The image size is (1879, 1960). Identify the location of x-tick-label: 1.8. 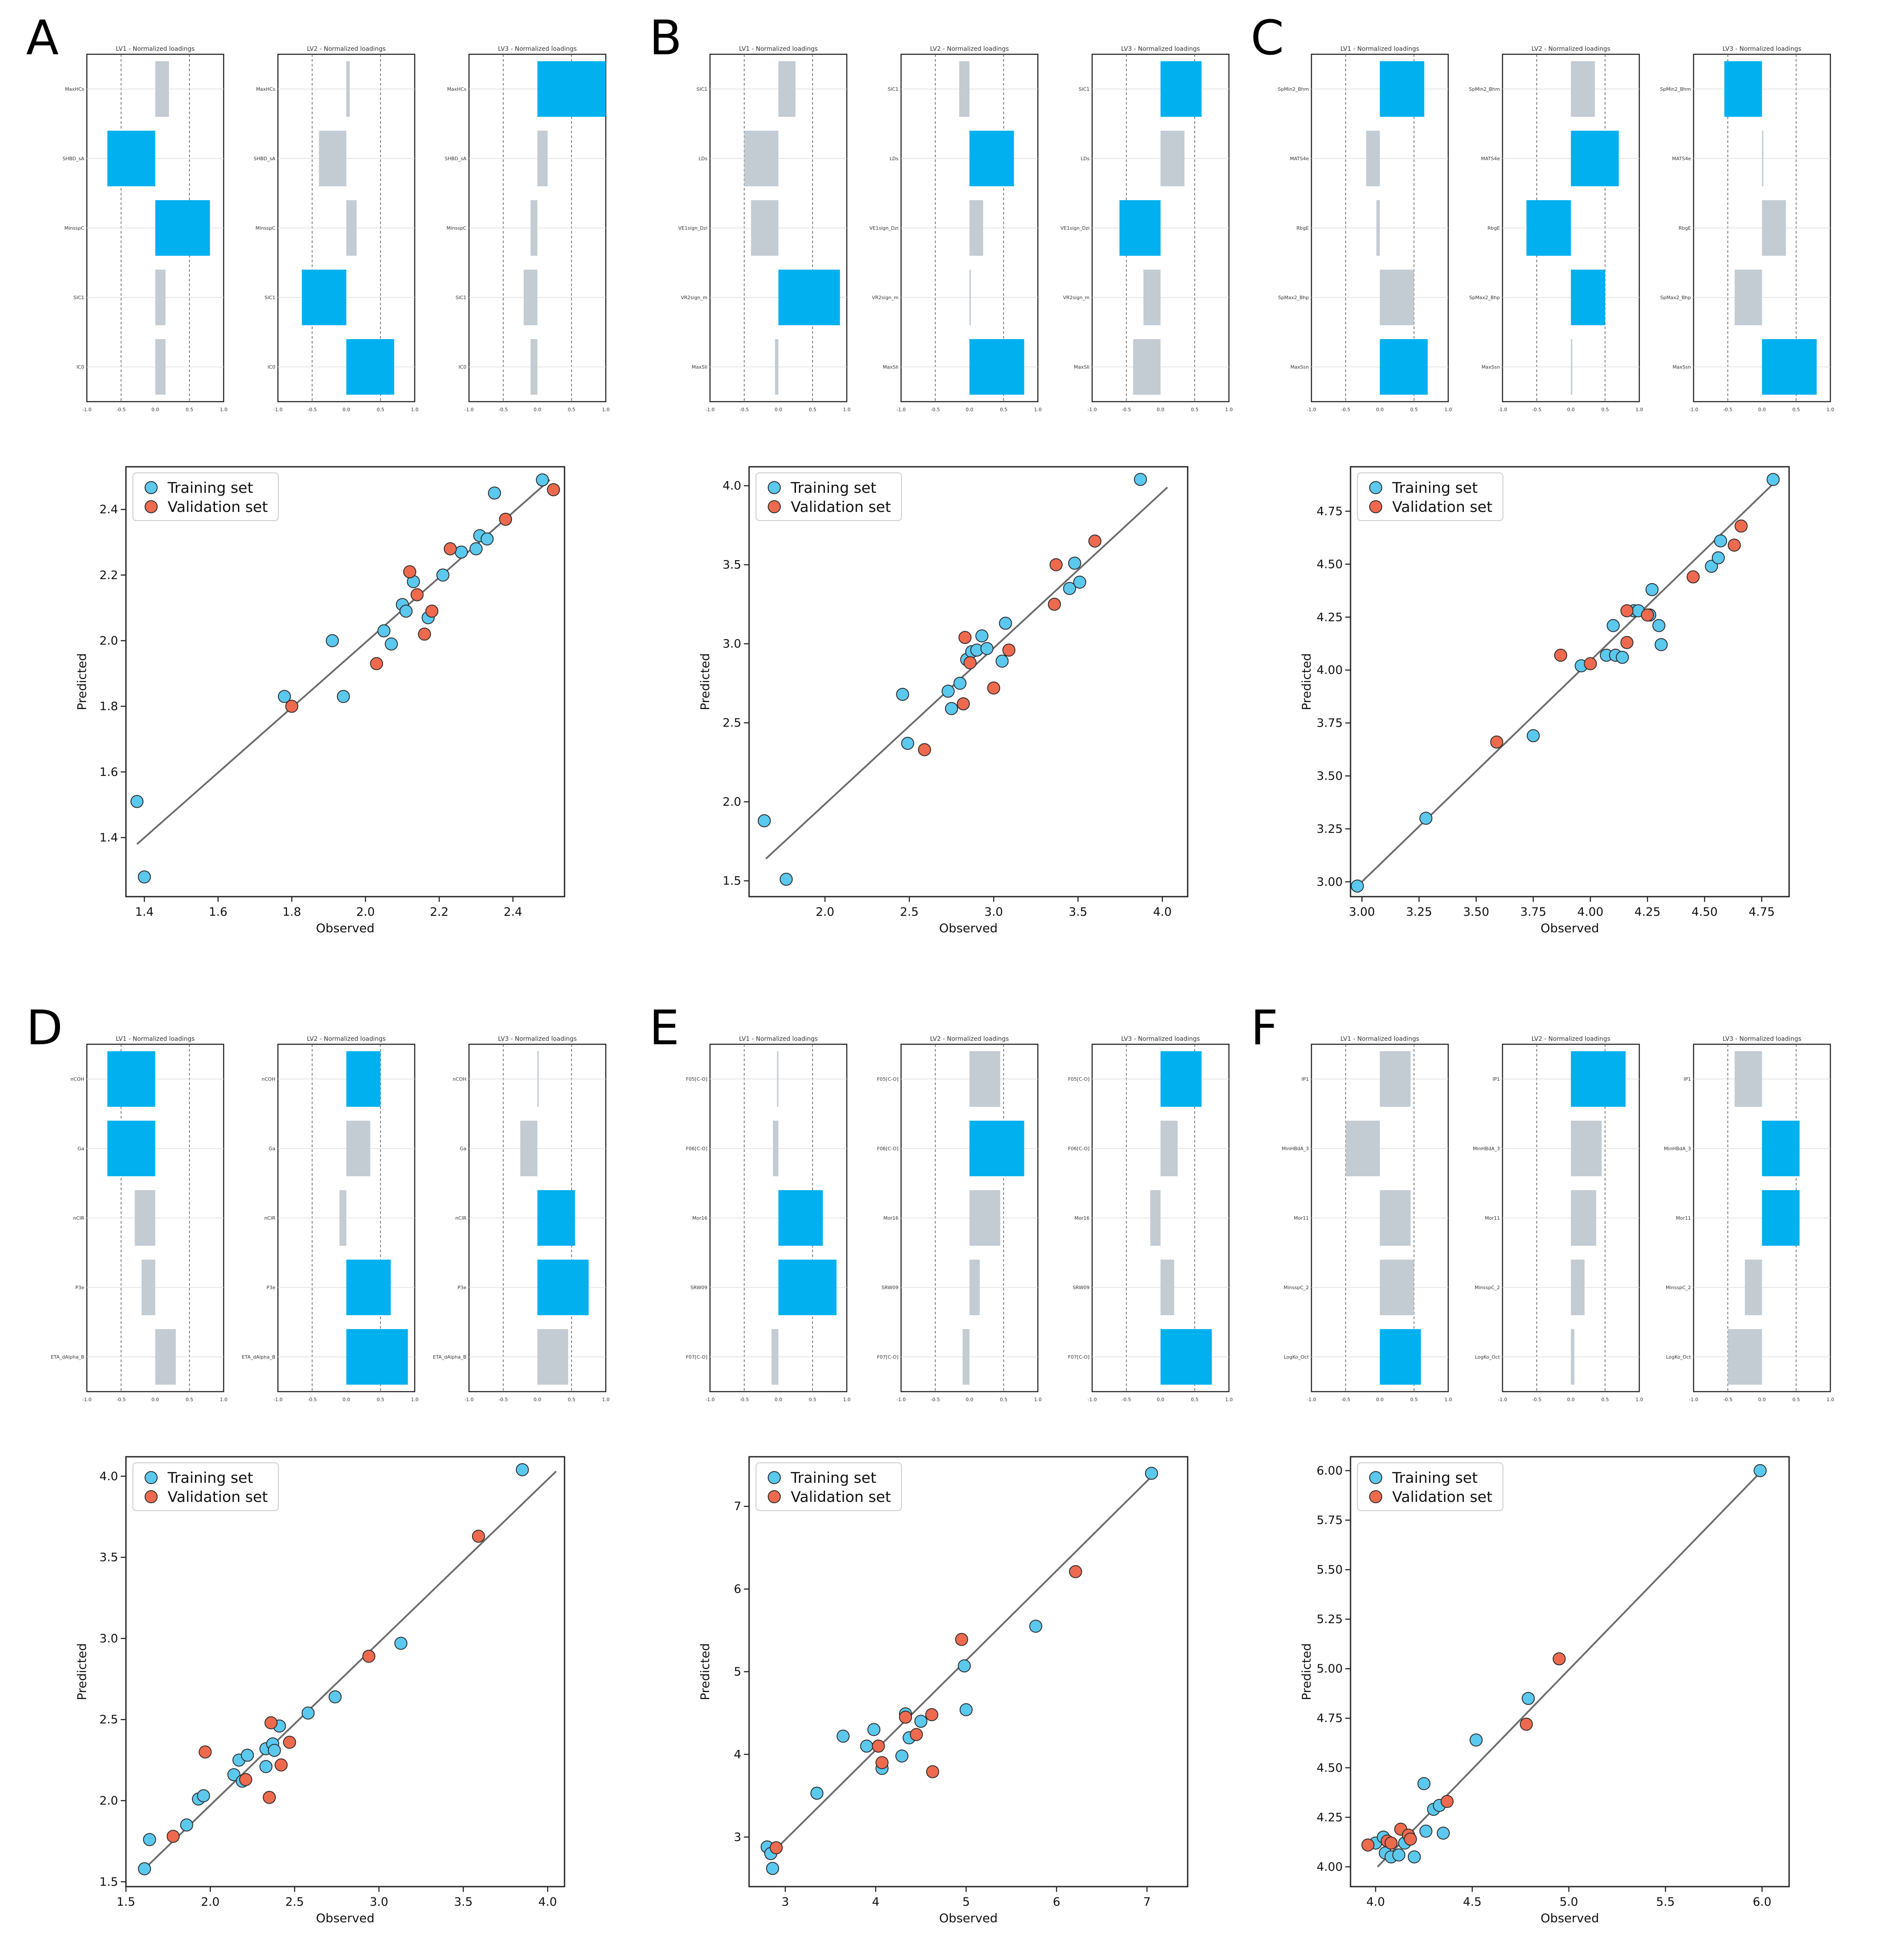
(291, 912).